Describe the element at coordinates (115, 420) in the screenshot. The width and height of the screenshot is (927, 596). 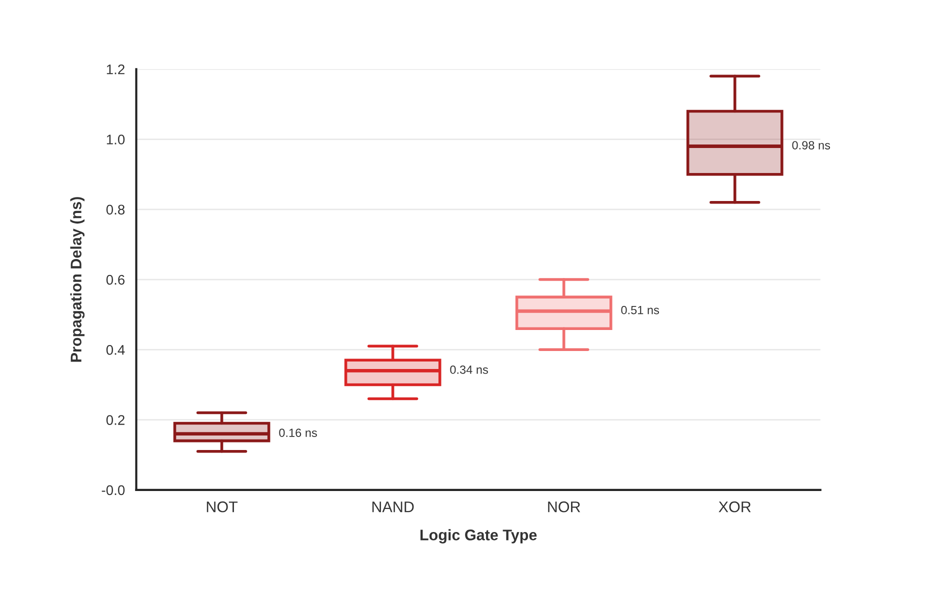
I see `y-tick-label: 0.2` at that location.